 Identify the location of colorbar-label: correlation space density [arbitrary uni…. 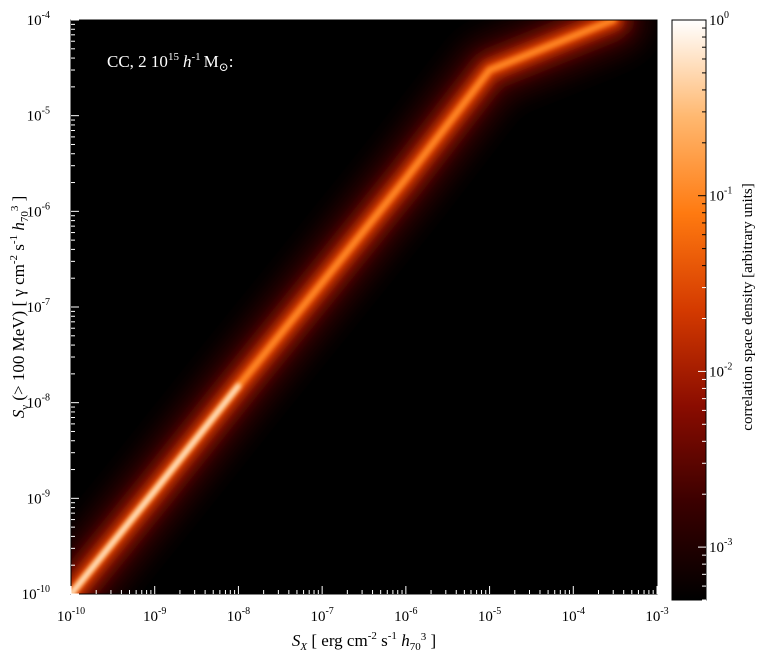
(748, 306).